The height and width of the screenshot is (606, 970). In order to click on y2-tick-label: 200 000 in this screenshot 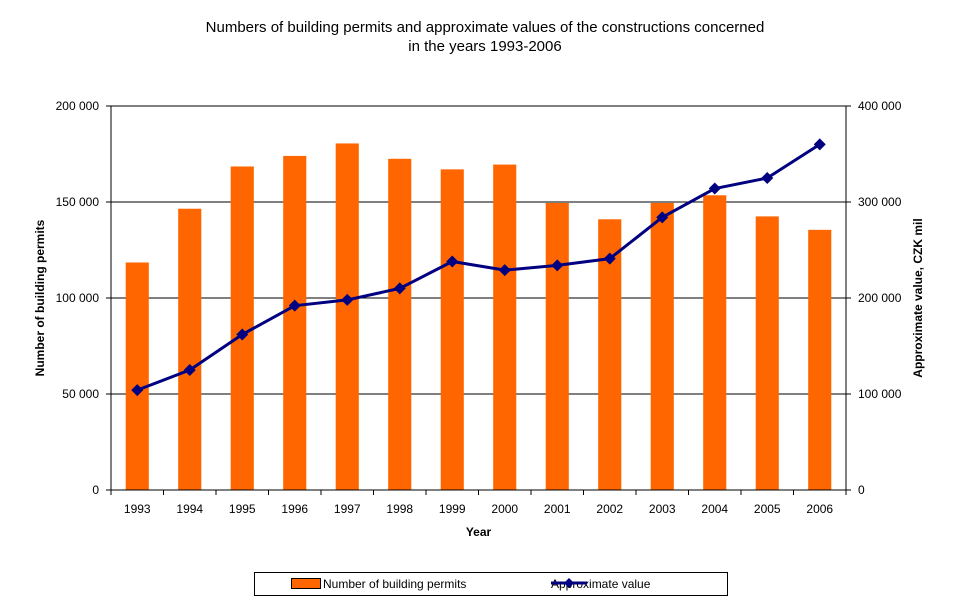, I will do `click(880, 298)`.